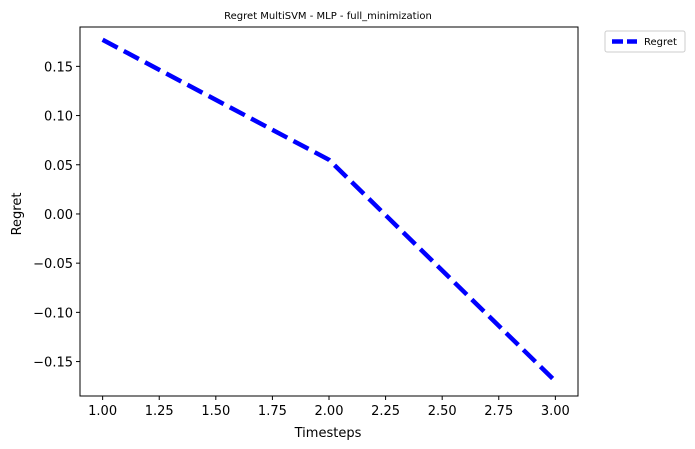 The image size is (695, 449). I want to click on y-tick-label: −0.05, so click(53, 264).